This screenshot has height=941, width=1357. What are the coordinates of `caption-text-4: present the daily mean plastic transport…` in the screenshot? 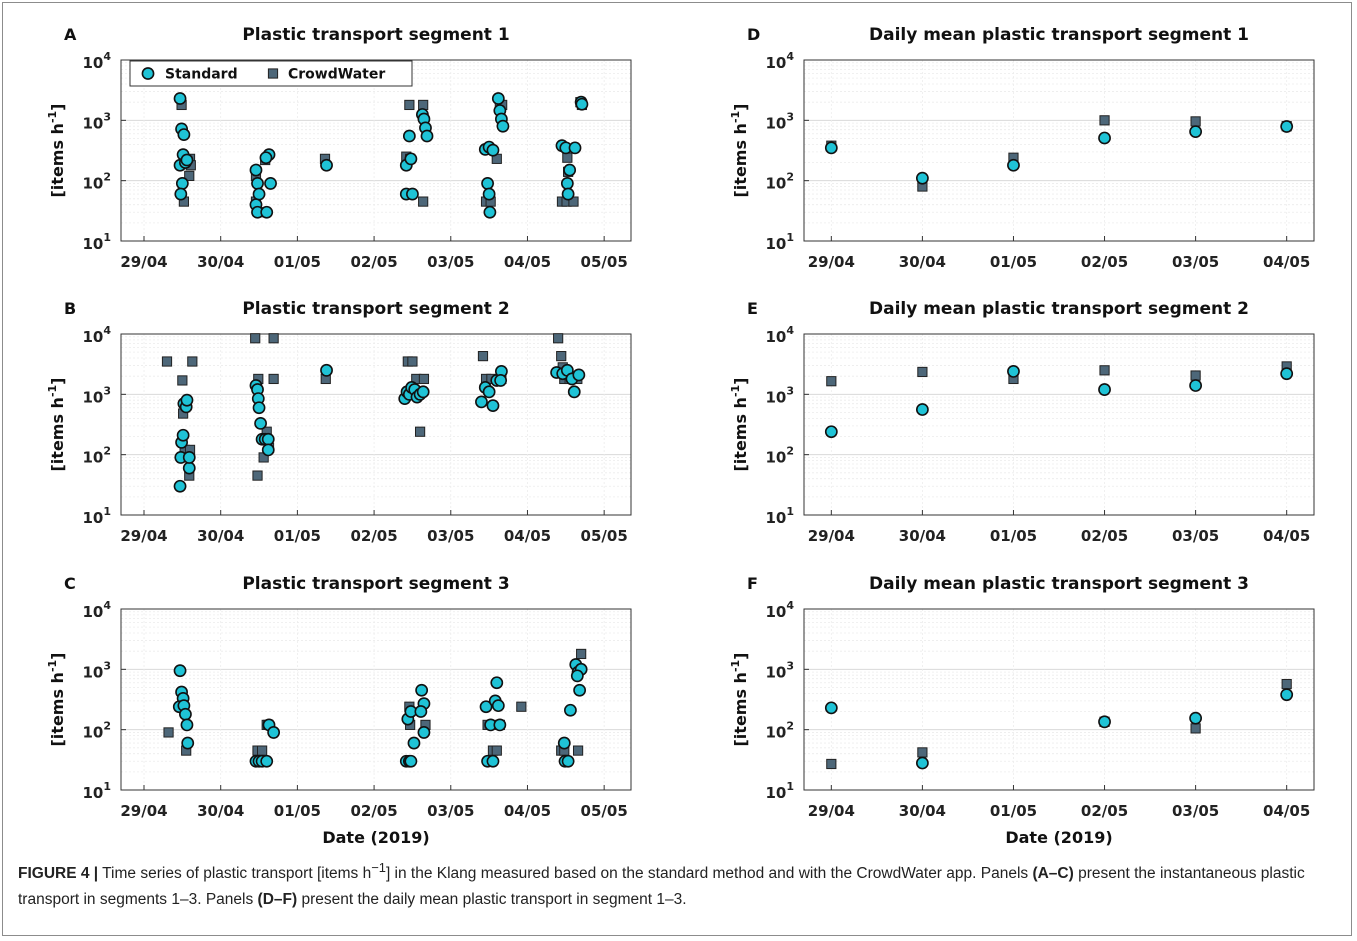 It's located at (492, 900).